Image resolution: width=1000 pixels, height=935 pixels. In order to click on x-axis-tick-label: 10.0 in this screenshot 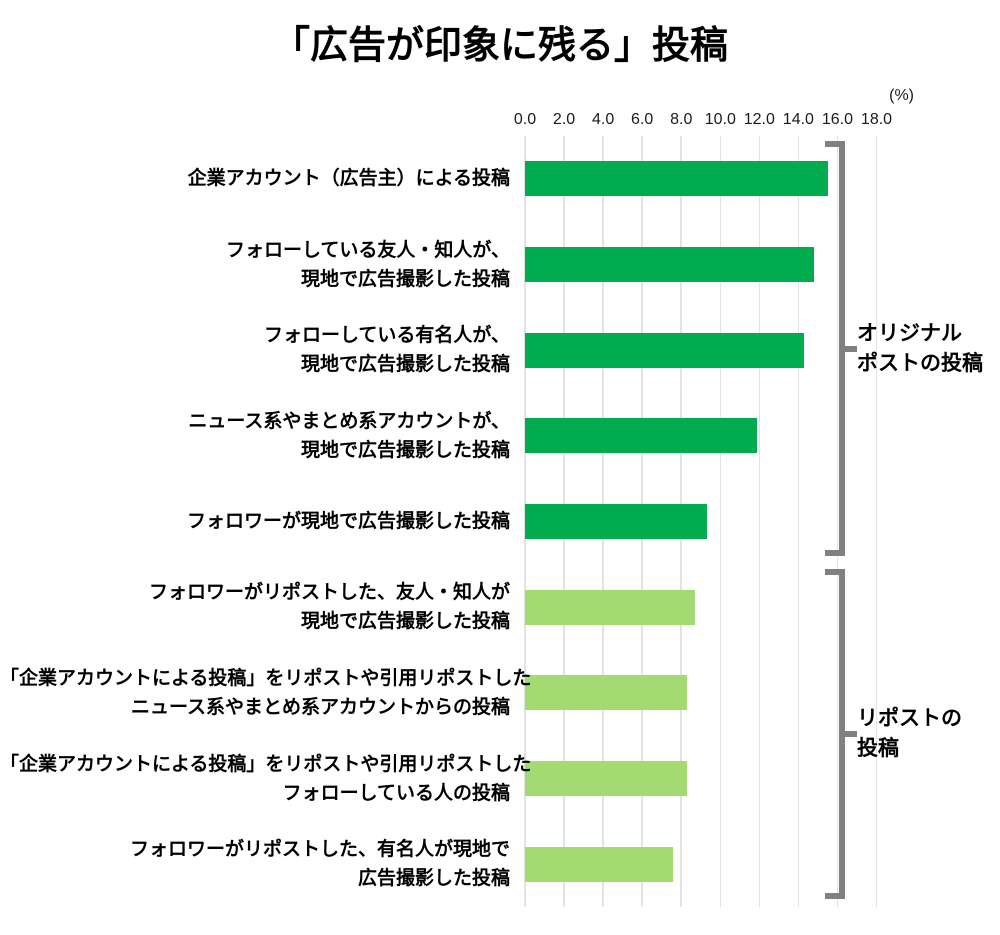, I will do `click(720, 119)`.